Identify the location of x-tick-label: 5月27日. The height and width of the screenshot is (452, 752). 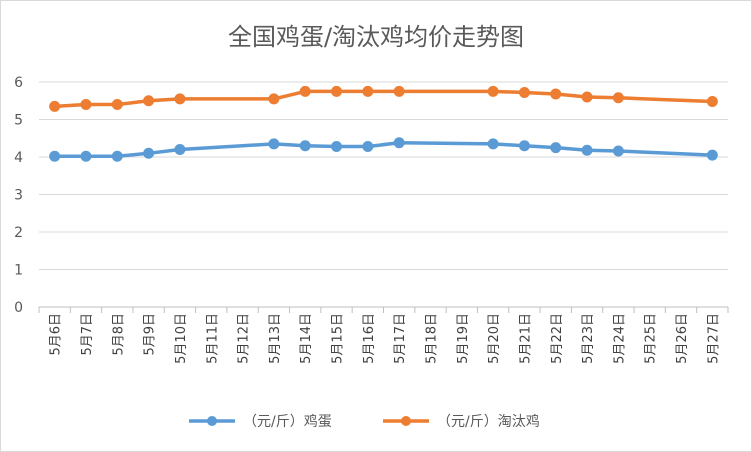
(713, 338).